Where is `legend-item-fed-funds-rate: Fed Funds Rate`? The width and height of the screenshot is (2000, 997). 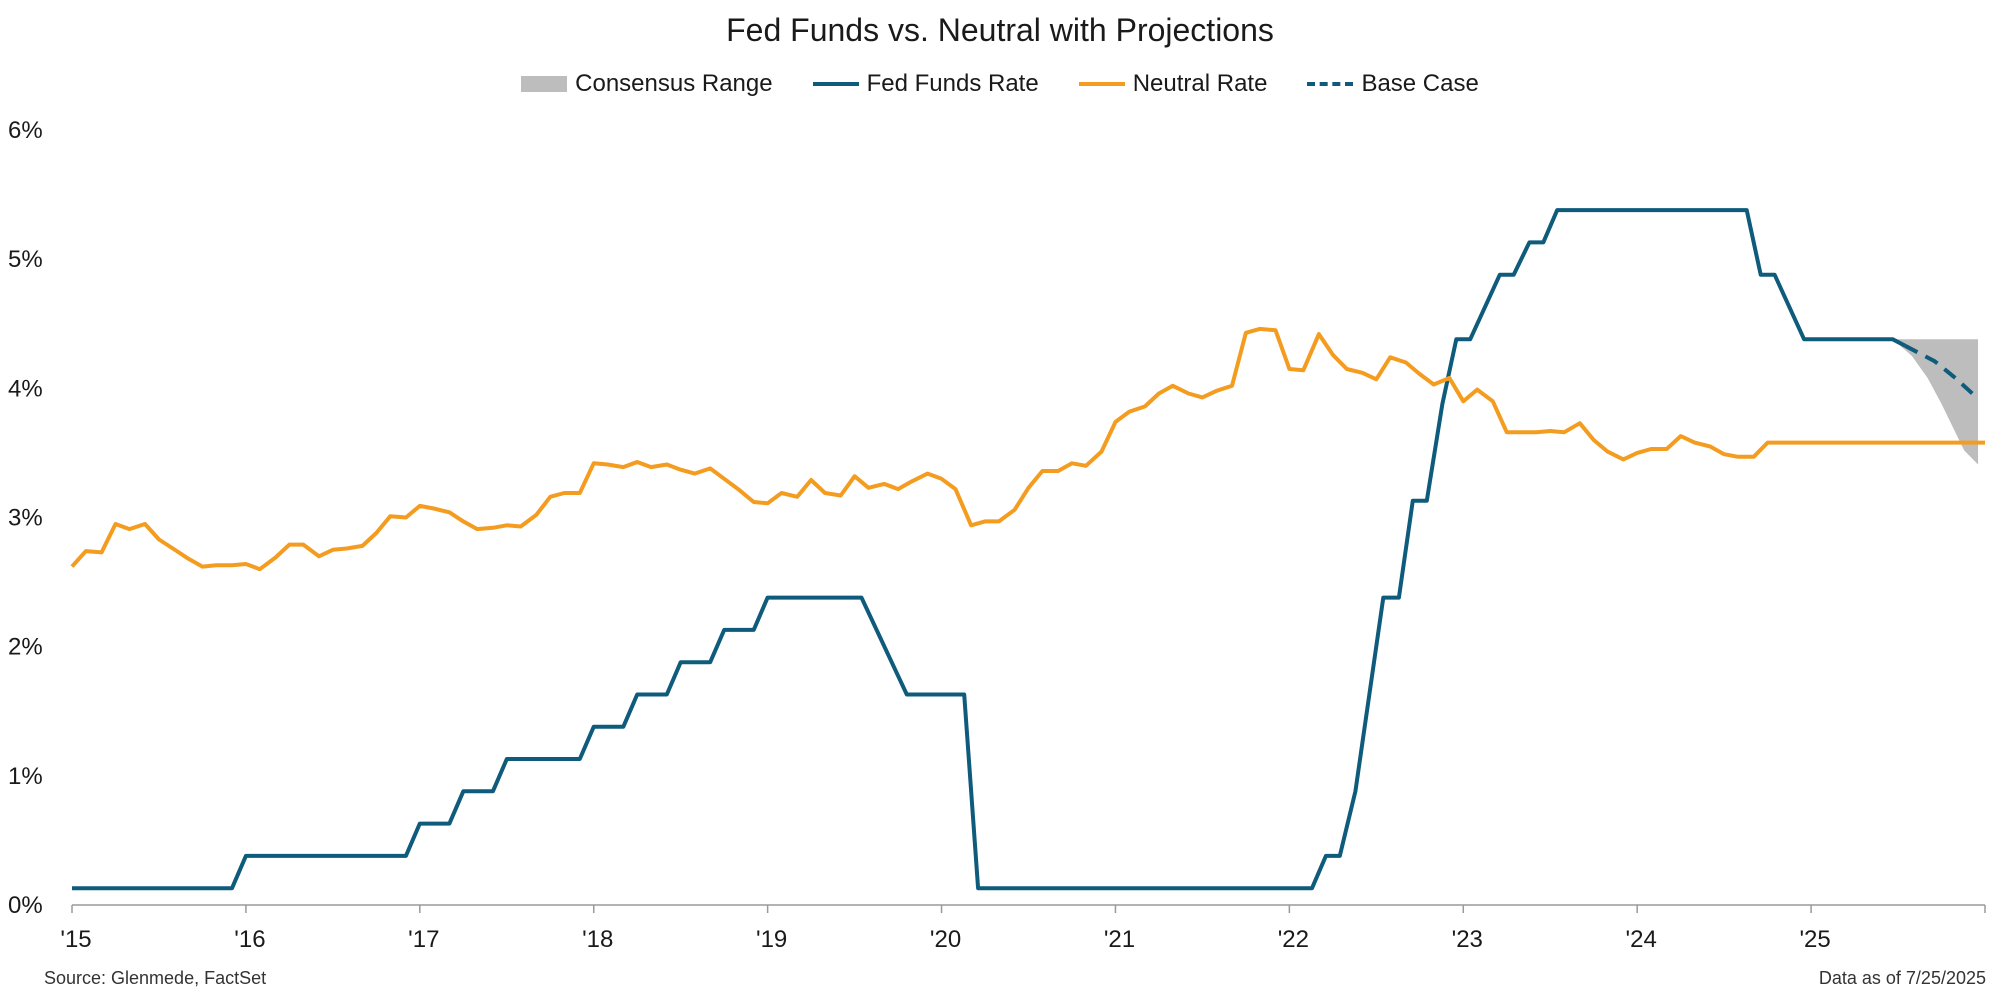
legend-item-fed-funds-rate: Fed Funds Rate is located at coordinates (925, 84).